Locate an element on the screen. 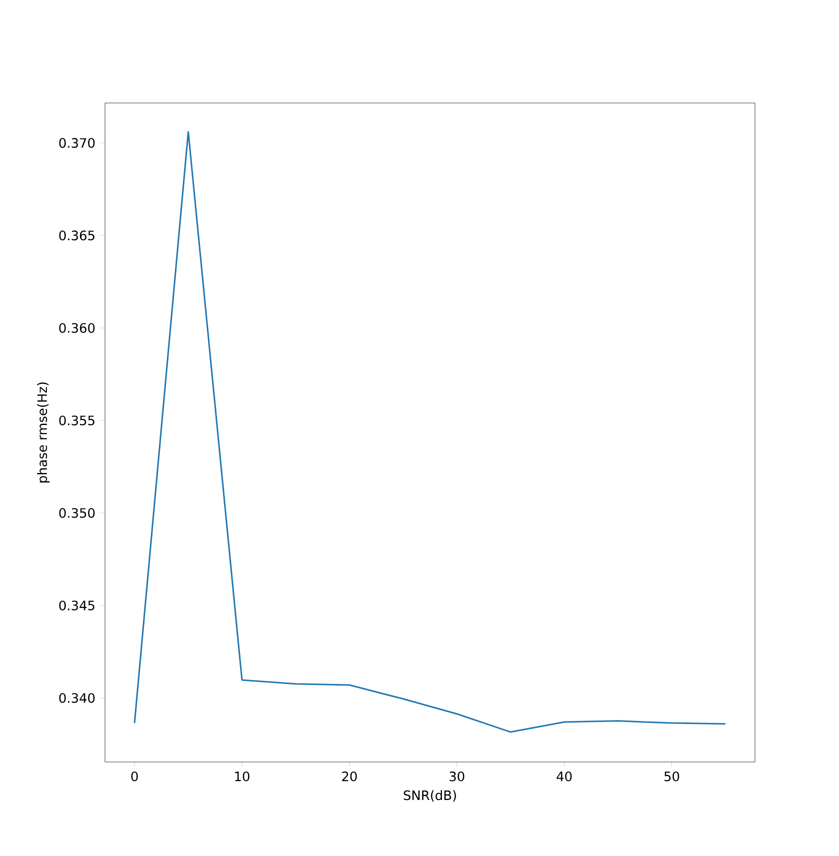 This screenshot has width=839, height=856. x-axis-title: SNR(dB) is located at coordinates (430, 796).